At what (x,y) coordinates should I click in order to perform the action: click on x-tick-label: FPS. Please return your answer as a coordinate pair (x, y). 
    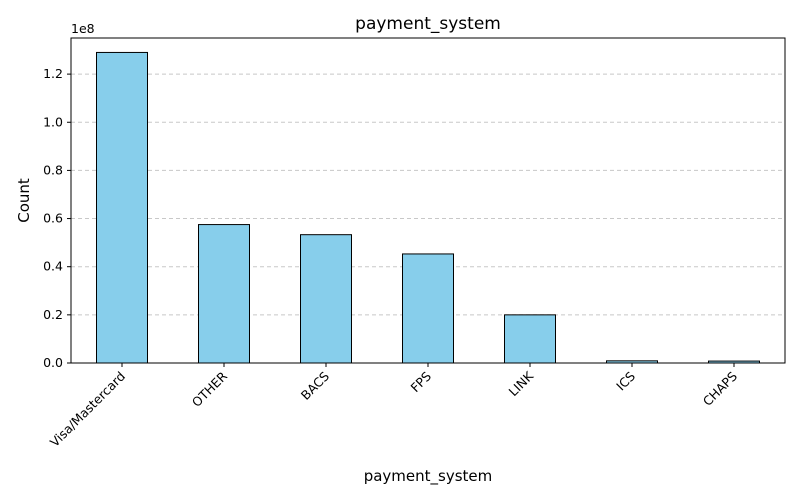
    Looking at the image, I should click on (420, 381).